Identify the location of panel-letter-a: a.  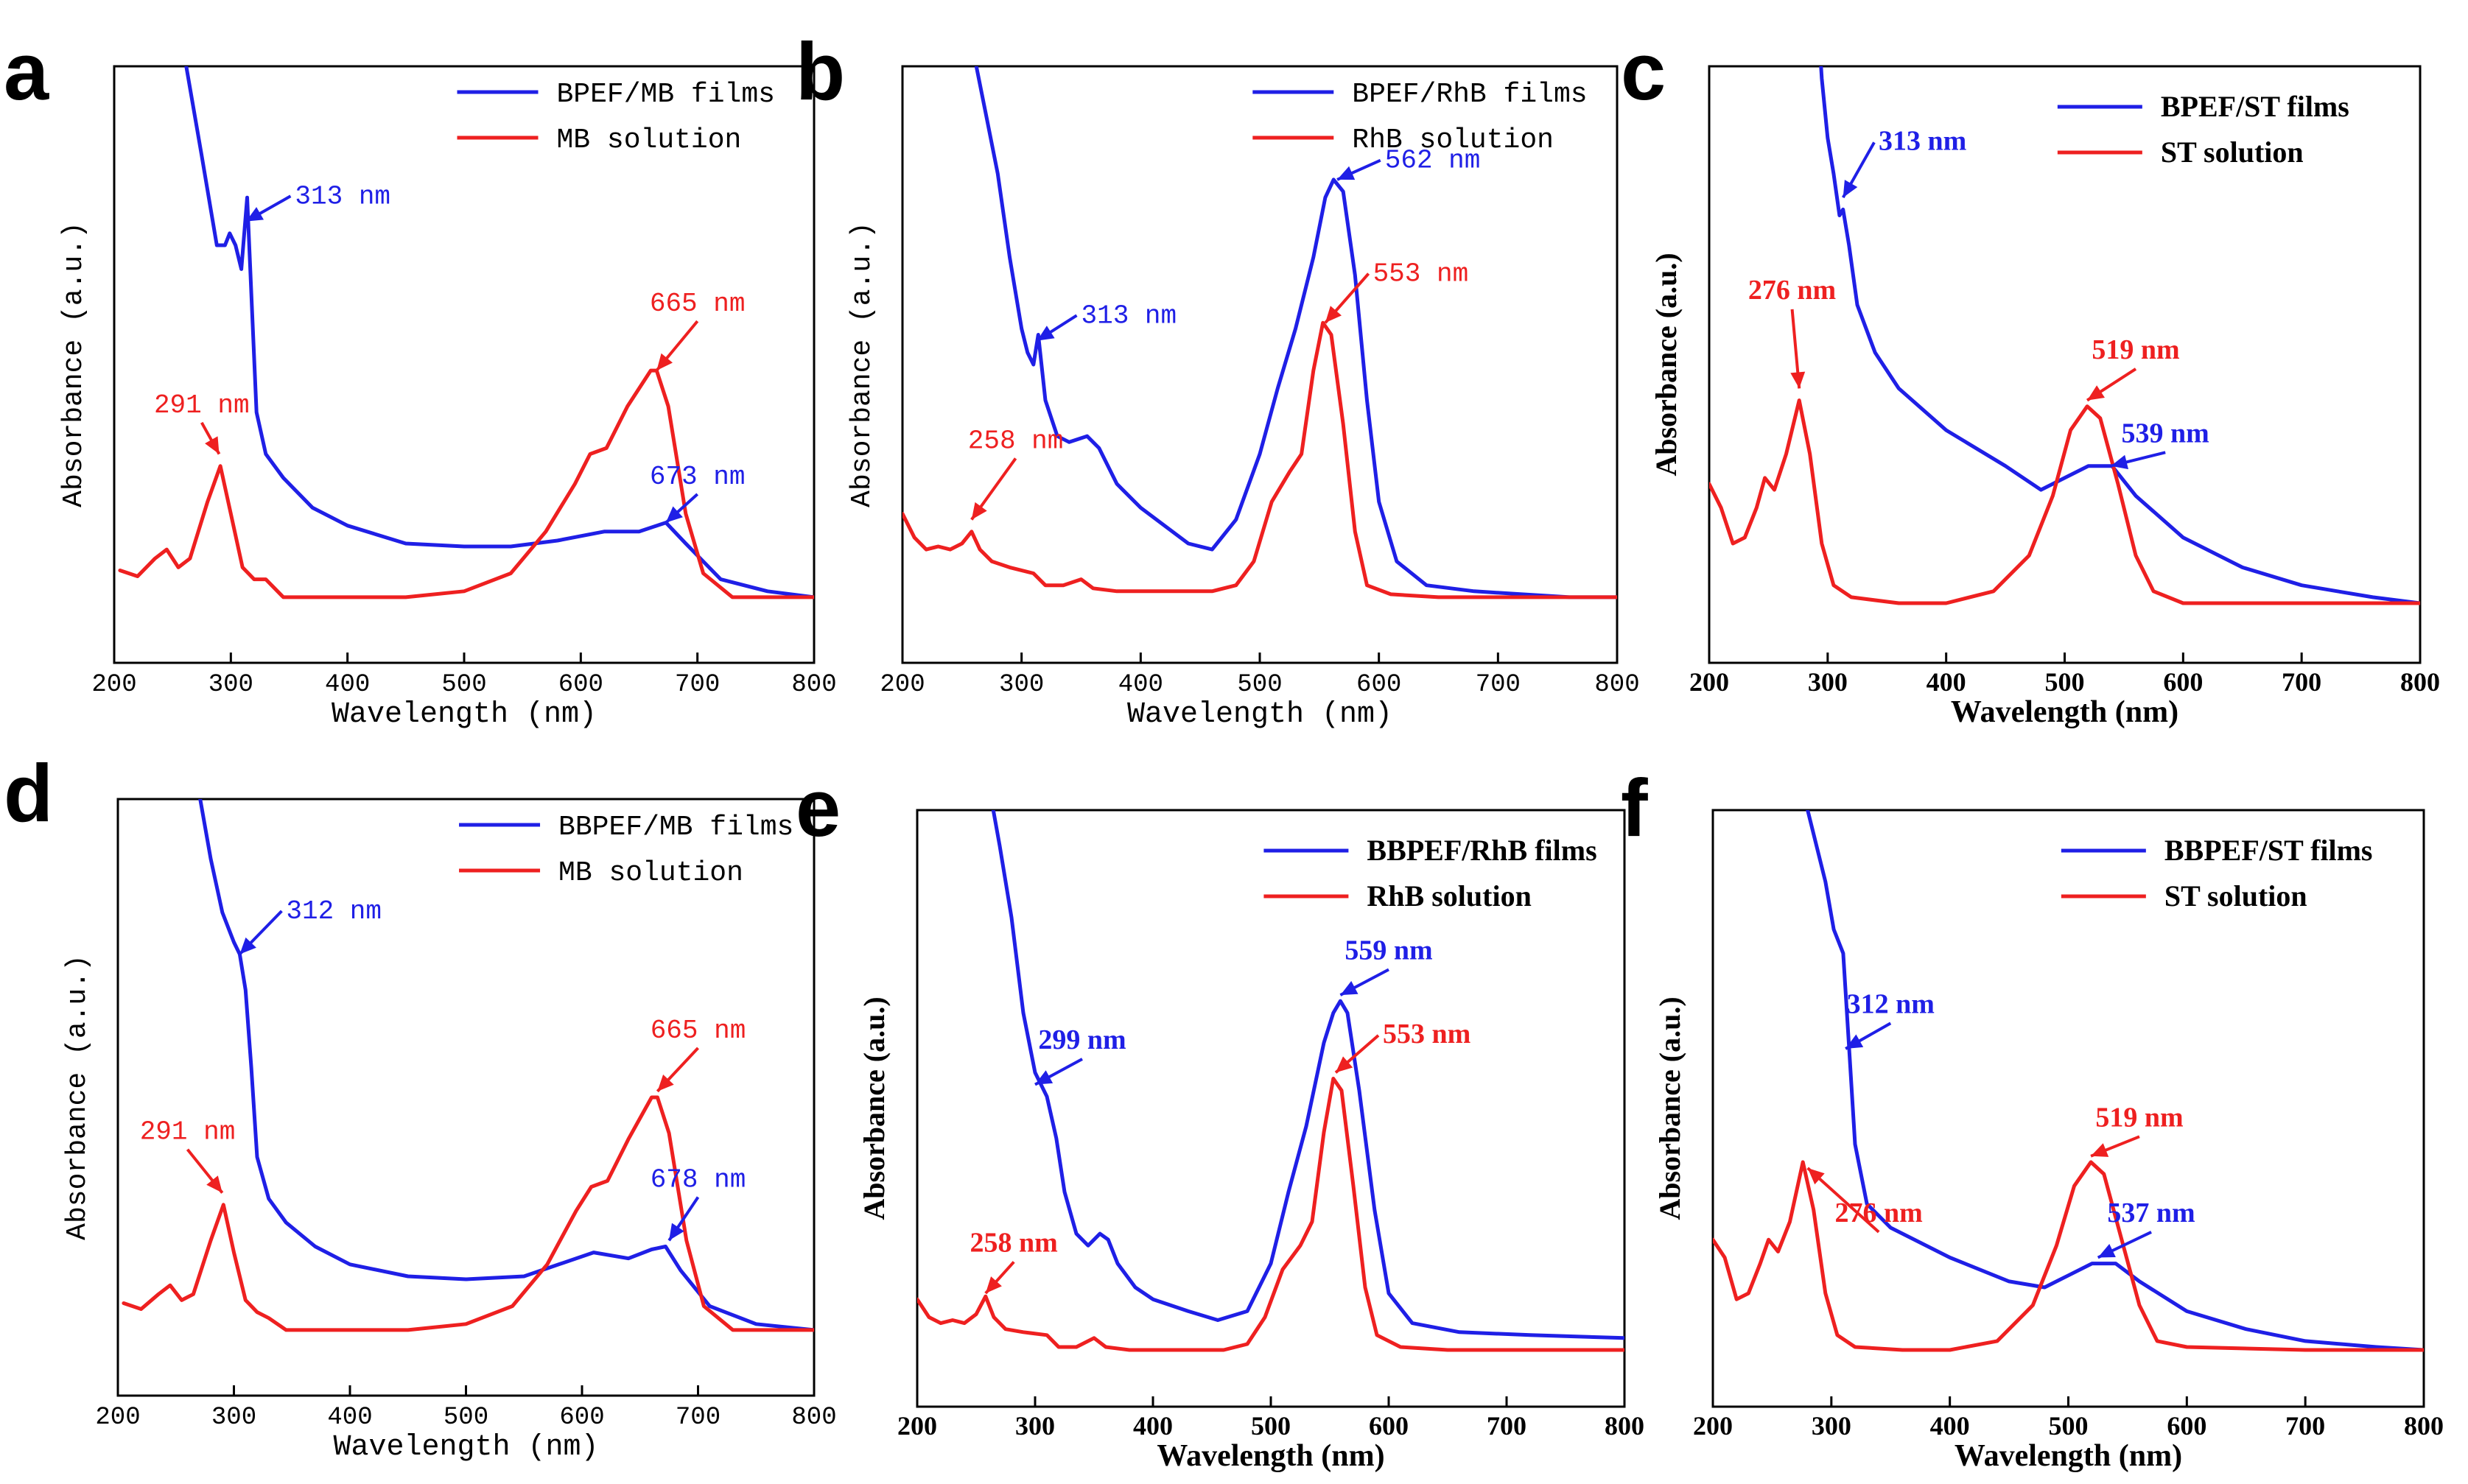
(26, 72).